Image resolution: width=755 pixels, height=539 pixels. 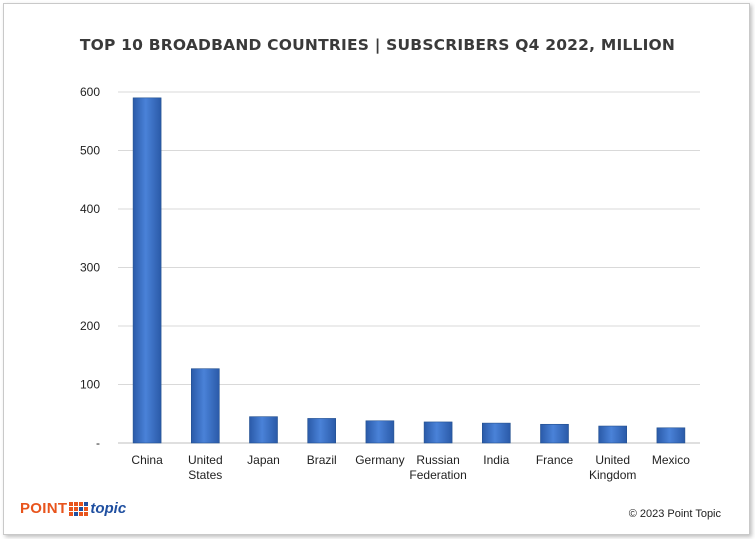 What do you see at coordinates (322, 460) in the screenshot?
I see `x-tick-label: Brazil` at bounding box center [322, 460].